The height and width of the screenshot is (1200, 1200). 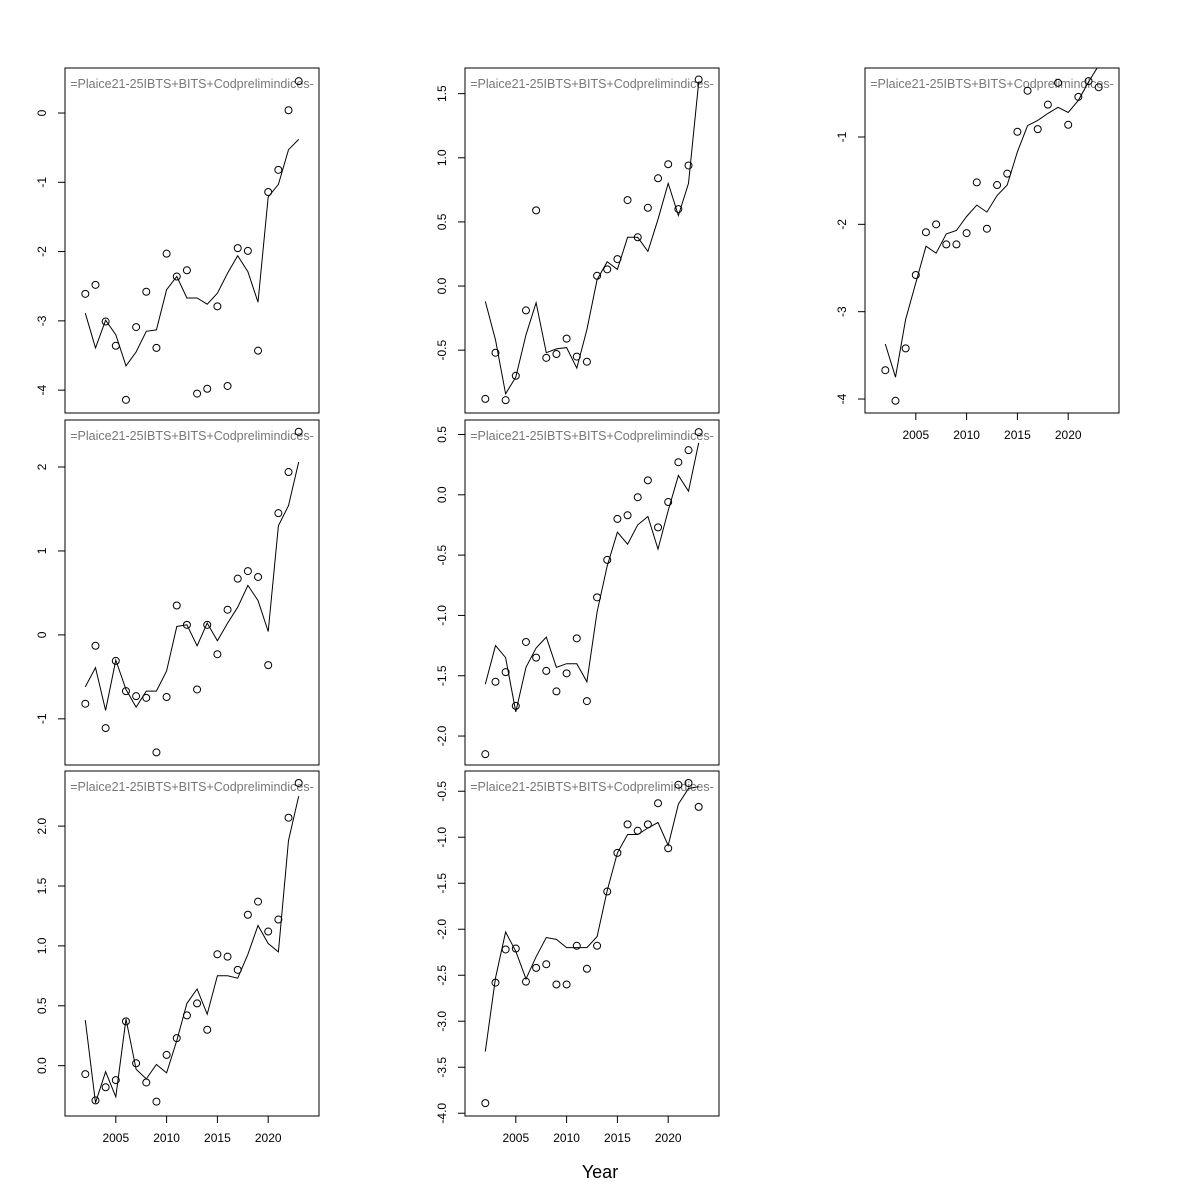 What do you see at coordinates (442, 1067) in the screenshot?
I see `y-tick-label: -3.5` at bounding box center [442, 1067].